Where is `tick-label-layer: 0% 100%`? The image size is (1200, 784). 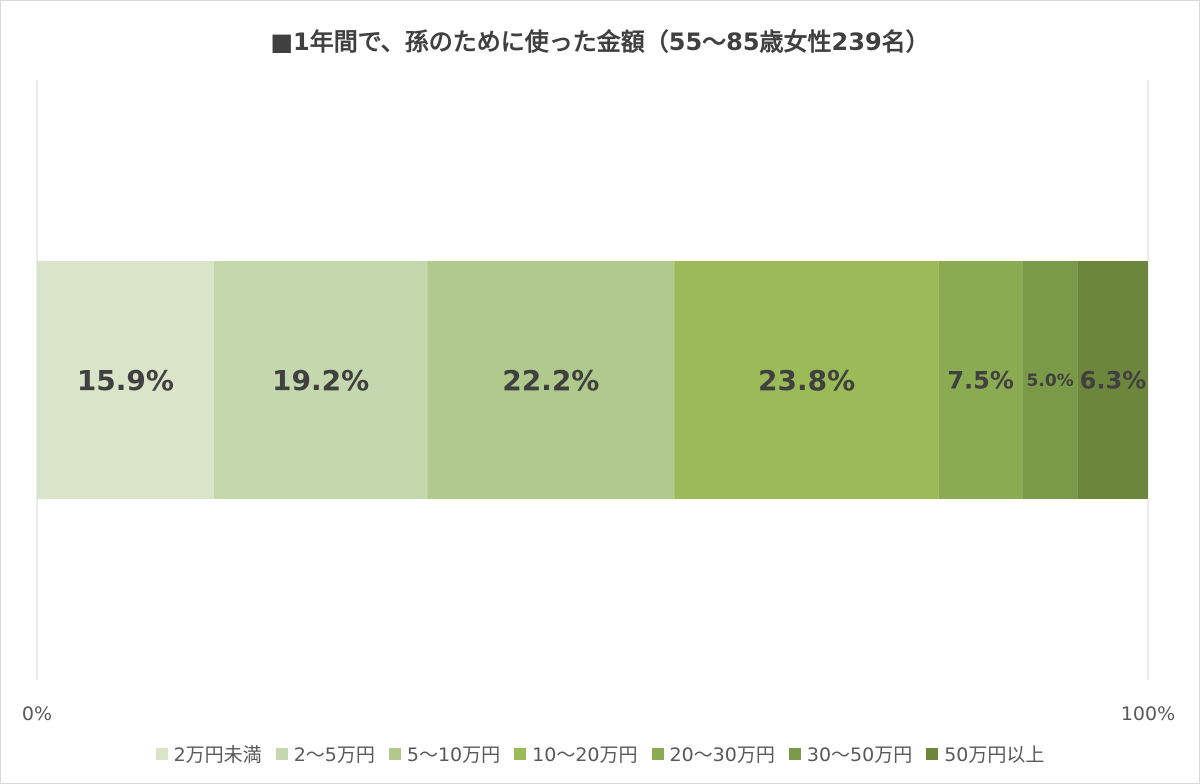 tick-label-layer: 0% 100% is located at coordinates (598, 714).